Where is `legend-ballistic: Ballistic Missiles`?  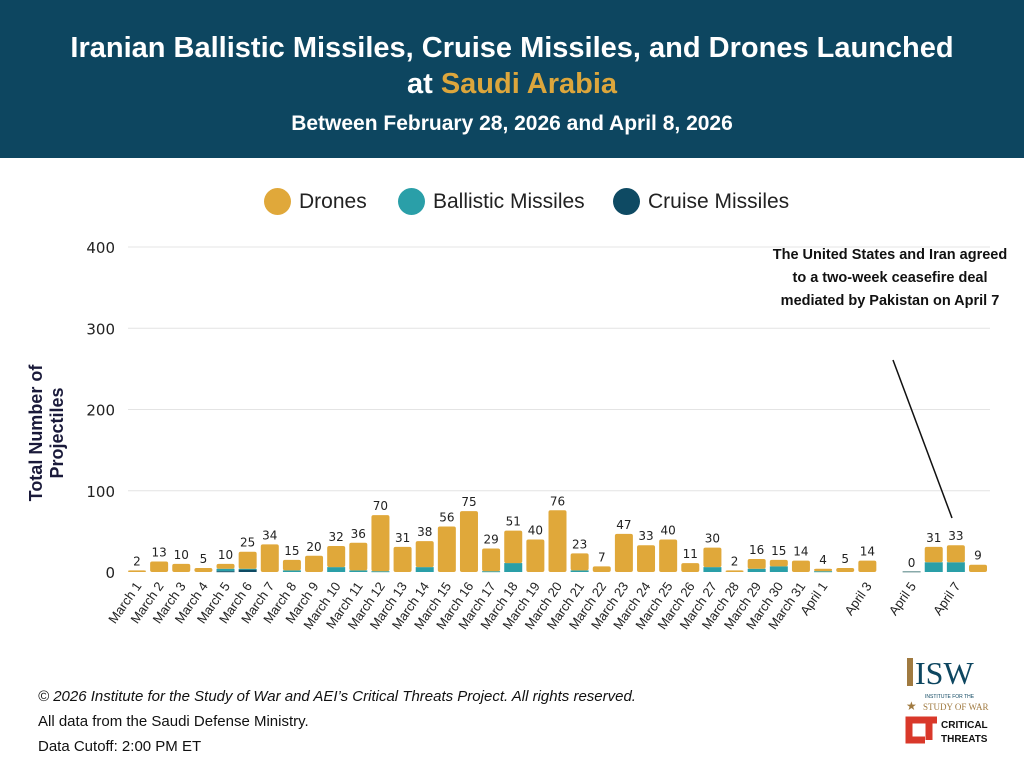 legend-ballistic: Ballistic Missiles is located at coordinates (491, 201).